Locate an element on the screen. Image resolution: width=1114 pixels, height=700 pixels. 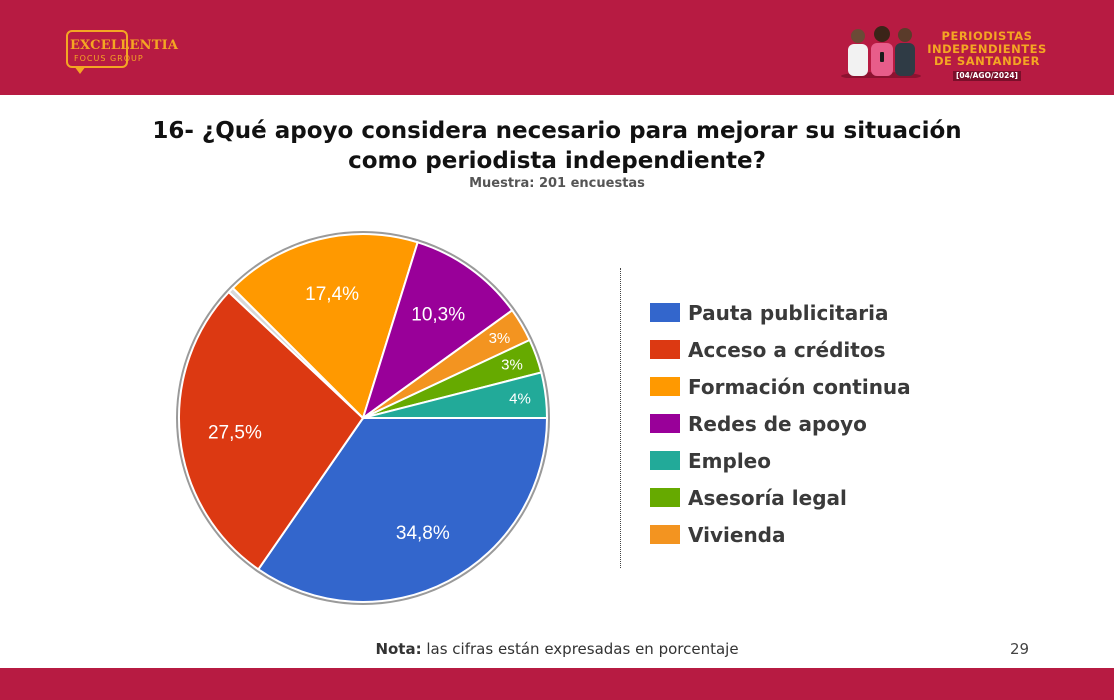
legend-label: Redes de apoyo is located at coordinates (777, 423).